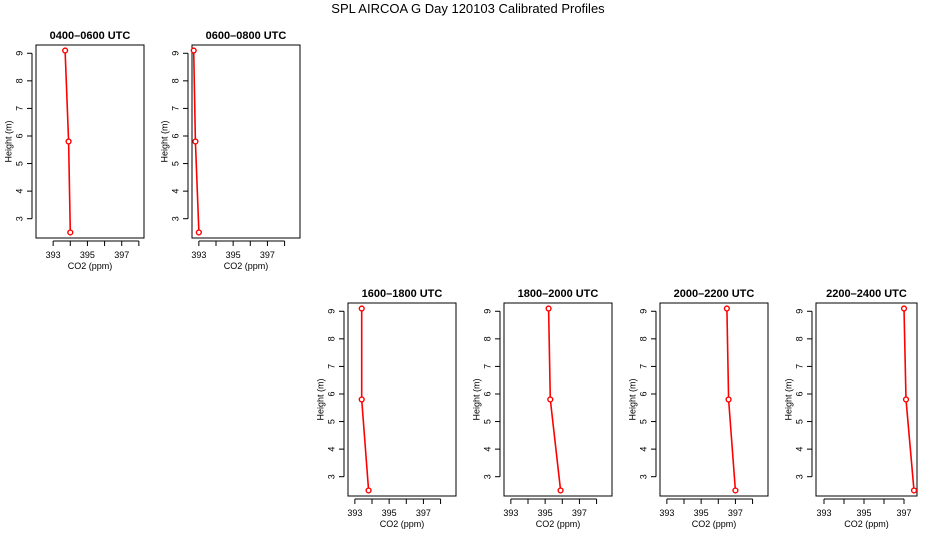 Image resolution: width=936 pixels, height=540 pixels. I want to click on panel-title: 2200–2400 UTC, so click(866, 294).